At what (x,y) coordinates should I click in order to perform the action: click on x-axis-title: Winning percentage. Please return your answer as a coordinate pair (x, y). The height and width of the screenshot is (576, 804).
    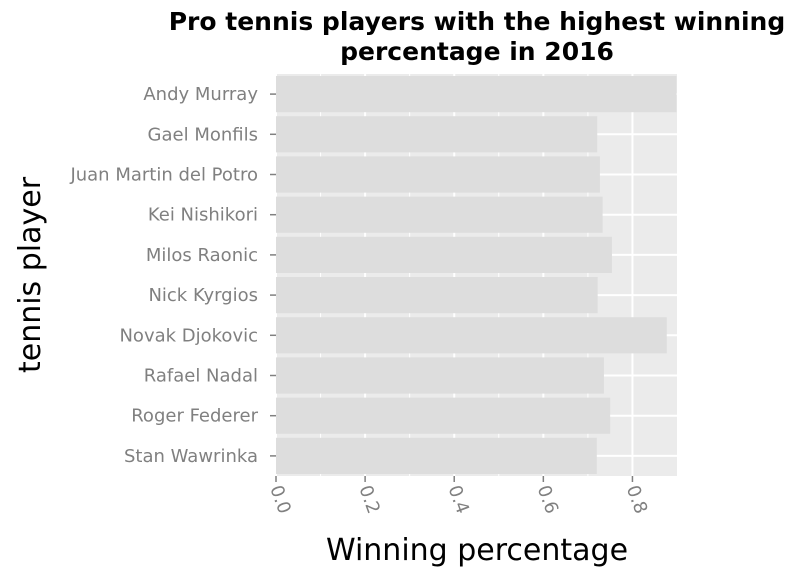
    Looking at the image, I should click on (477, 550).